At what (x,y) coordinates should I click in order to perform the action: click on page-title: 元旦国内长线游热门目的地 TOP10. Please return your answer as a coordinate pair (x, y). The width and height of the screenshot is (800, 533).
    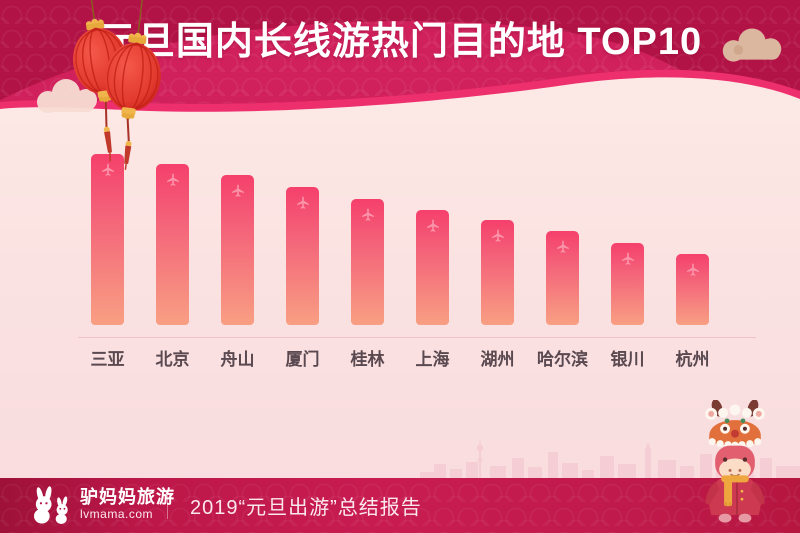
    Looking at the image, I should click on (400, 42).